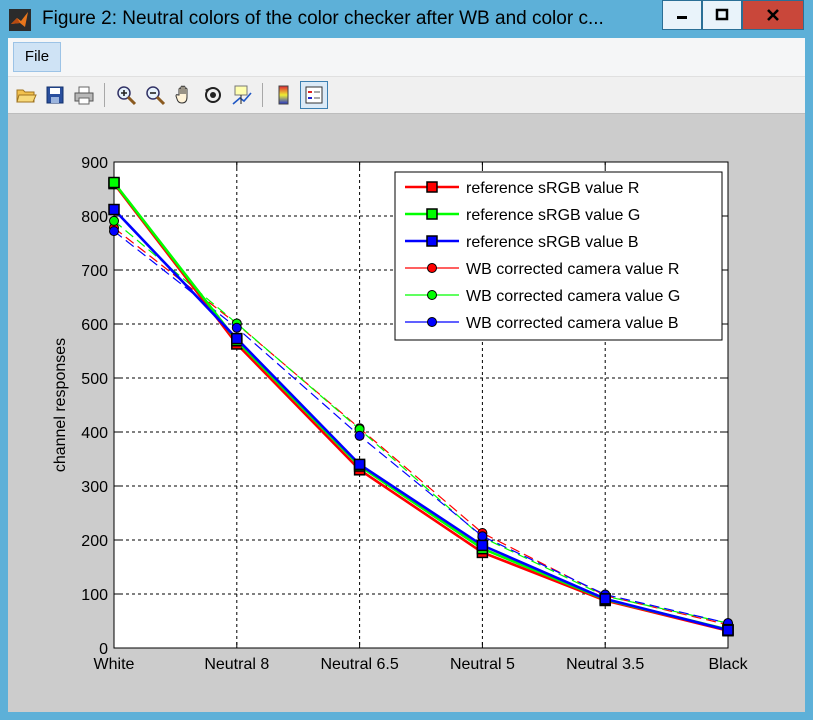  Describe the element at coordinates (94, 217) in the screenshot. I see `y-tick-label: 800` at that location.